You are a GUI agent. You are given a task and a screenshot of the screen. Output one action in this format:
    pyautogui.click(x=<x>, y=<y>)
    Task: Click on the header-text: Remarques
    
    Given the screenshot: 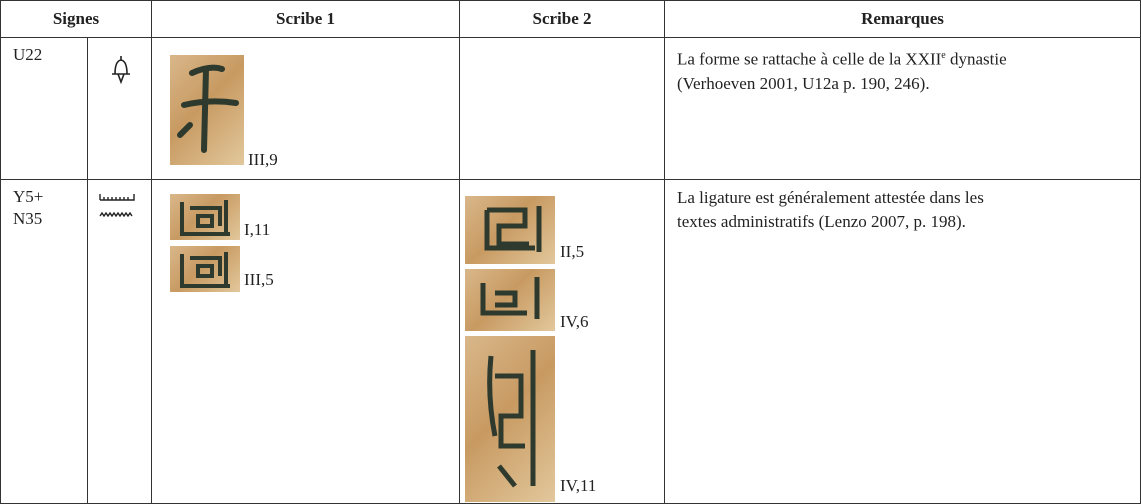 What is the action you would take?
    pyautogui.click(x=902, y=18)
    